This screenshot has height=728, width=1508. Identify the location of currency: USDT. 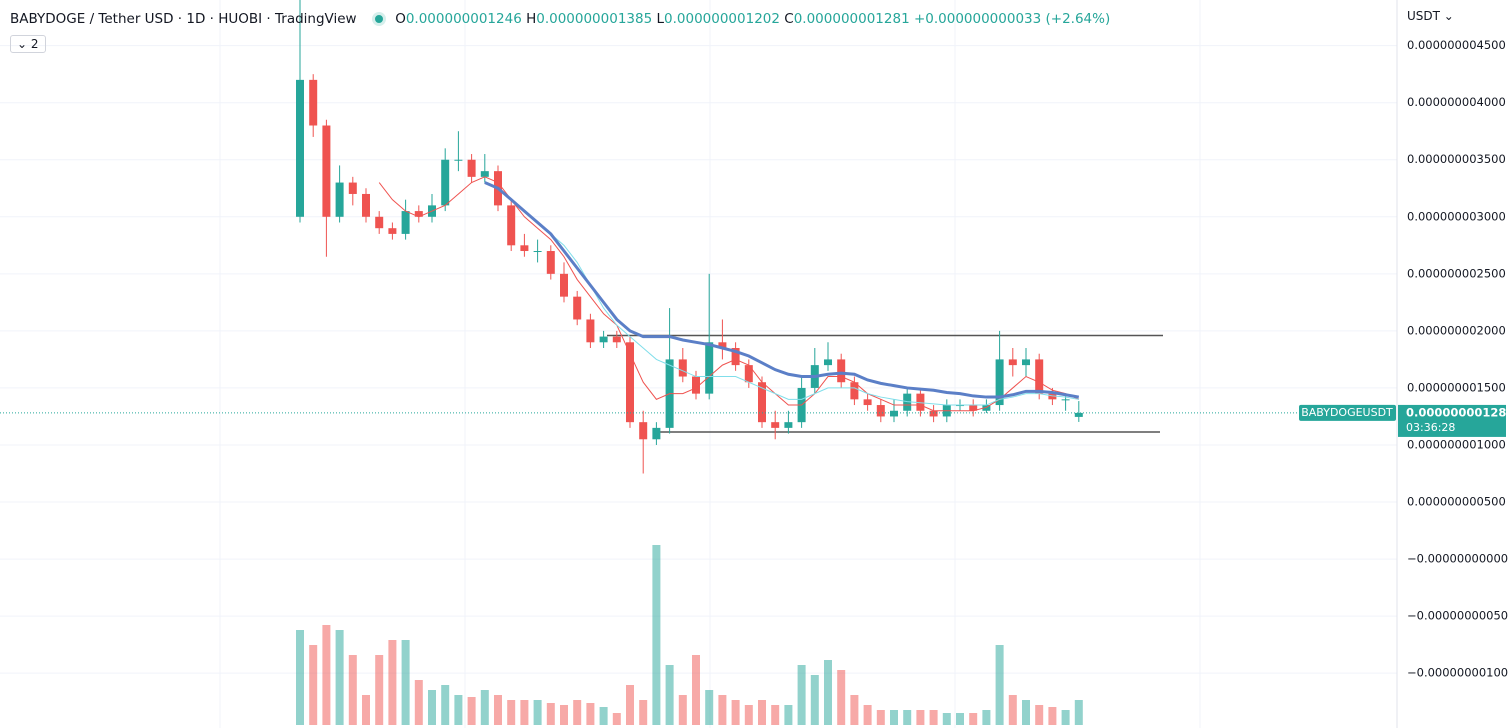
(1423, 16).